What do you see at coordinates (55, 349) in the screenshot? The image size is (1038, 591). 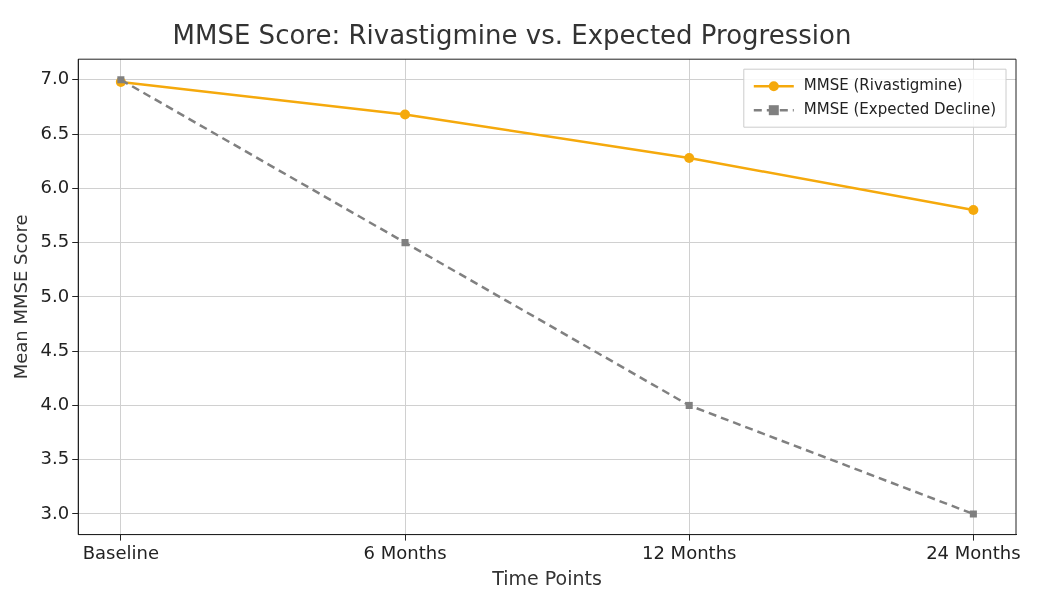 I see `y-tick-label: 4.5` at bounding box center [55, 349].